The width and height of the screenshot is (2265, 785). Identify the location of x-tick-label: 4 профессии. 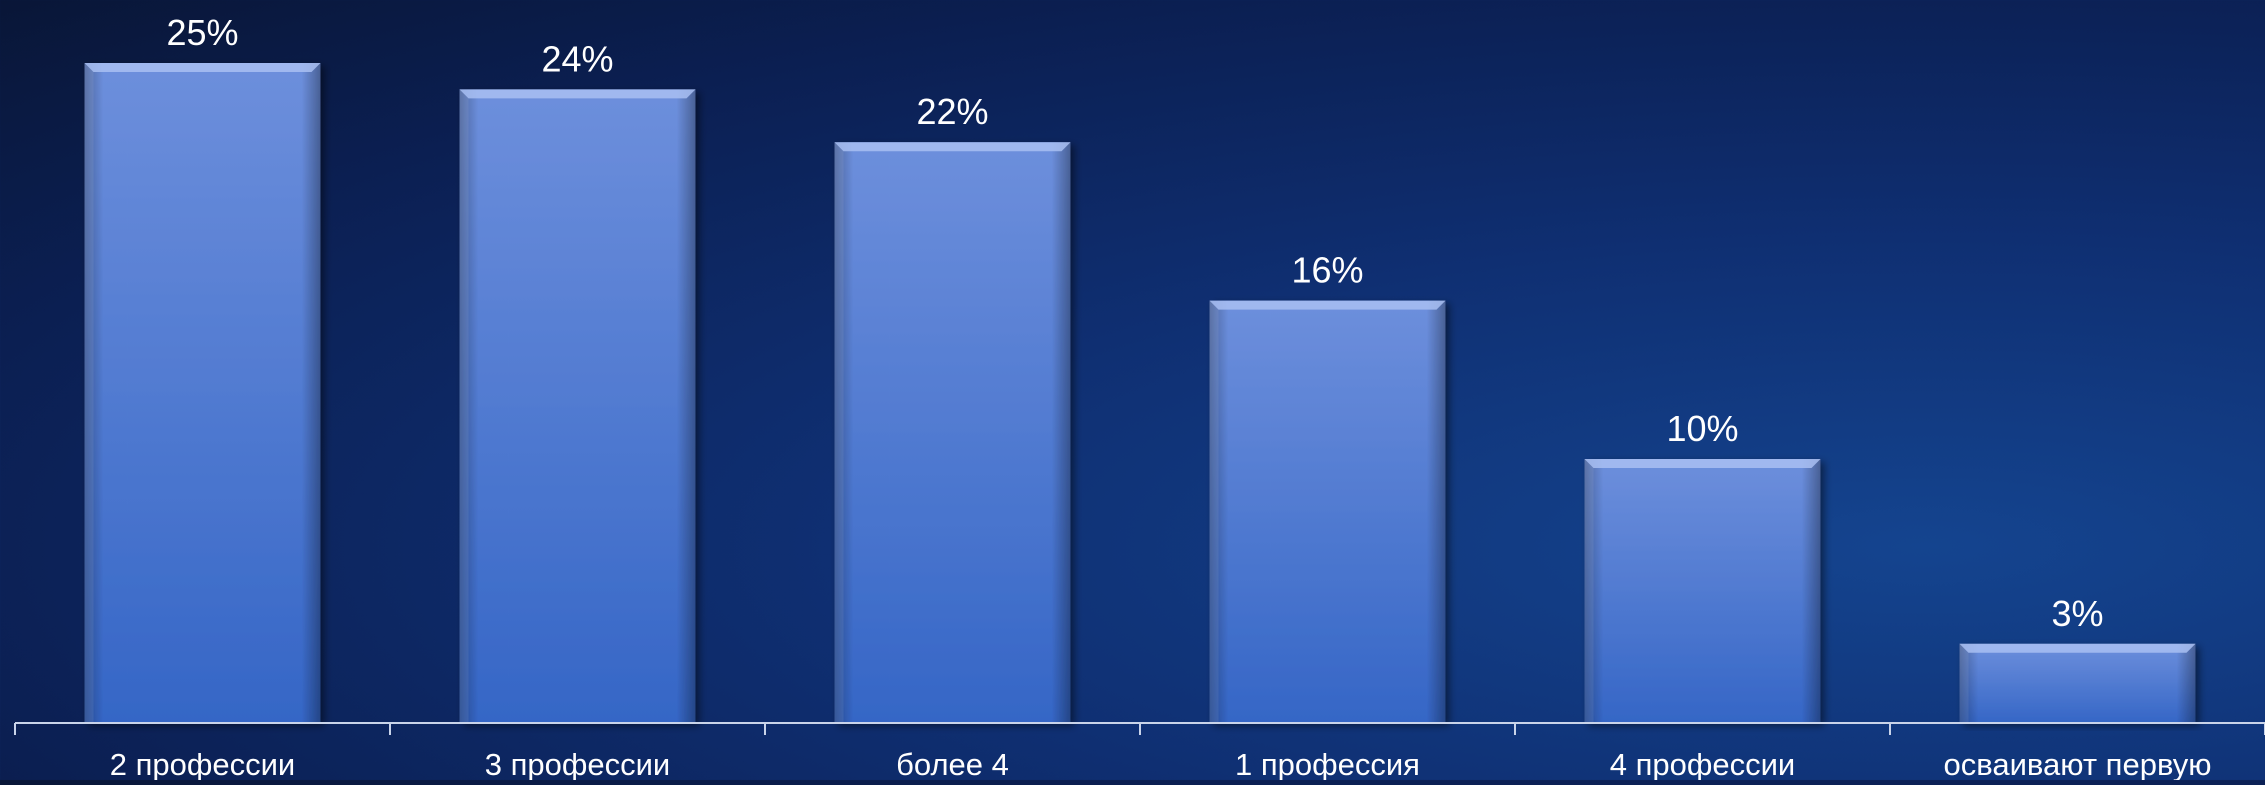
(1703, 763).